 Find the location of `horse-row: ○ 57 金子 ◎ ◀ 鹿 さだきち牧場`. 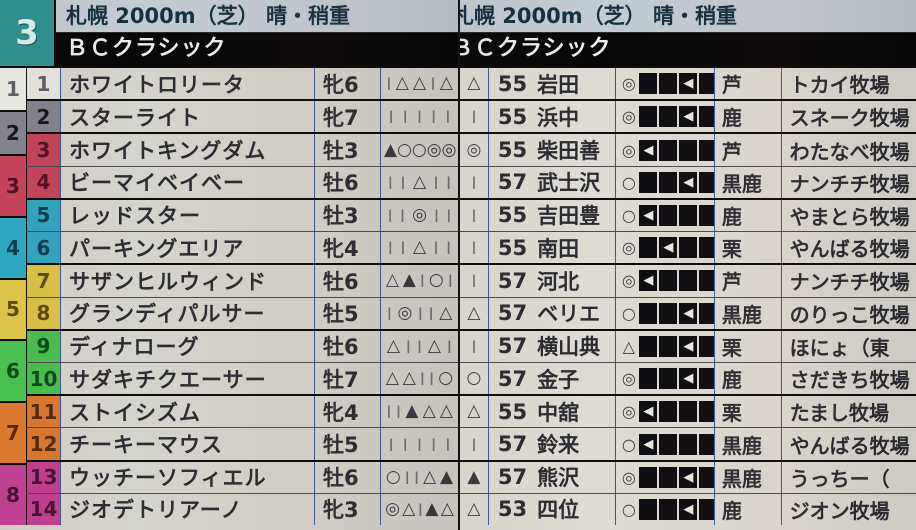

horse-row: ○ 57 金子 ◎ ◀ 鹿 さだきち牧場 is located at coordinates (688, 378).